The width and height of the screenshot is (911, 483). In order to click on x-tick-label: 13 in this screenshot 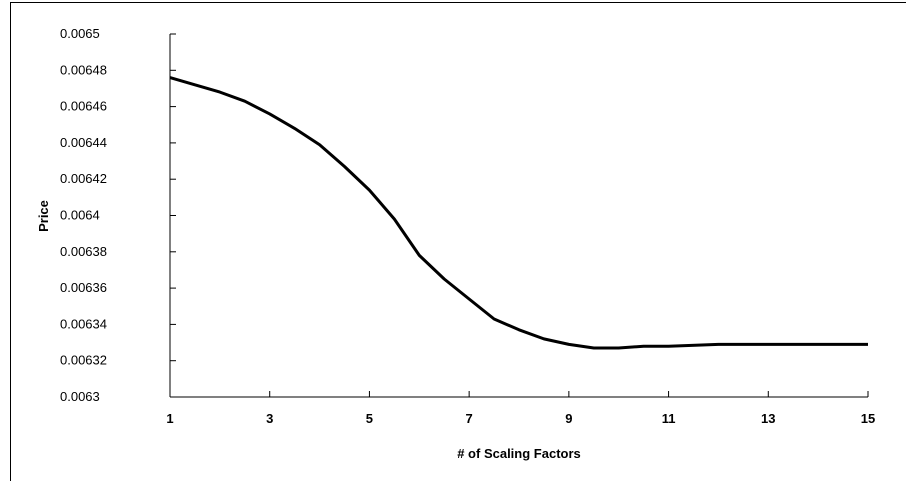, I will do `click(768, 418)`.